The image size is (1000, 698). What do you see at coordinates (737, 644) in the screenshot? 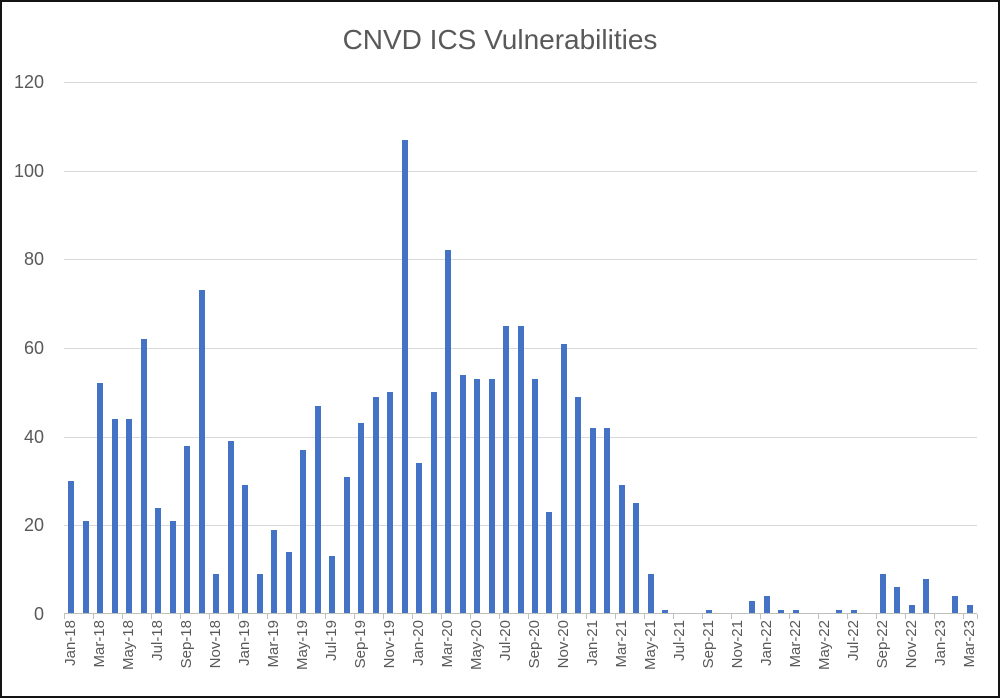
I see `x-axis-tick-label-Nov-21: Nov-21` at bounding box center [737, 644].